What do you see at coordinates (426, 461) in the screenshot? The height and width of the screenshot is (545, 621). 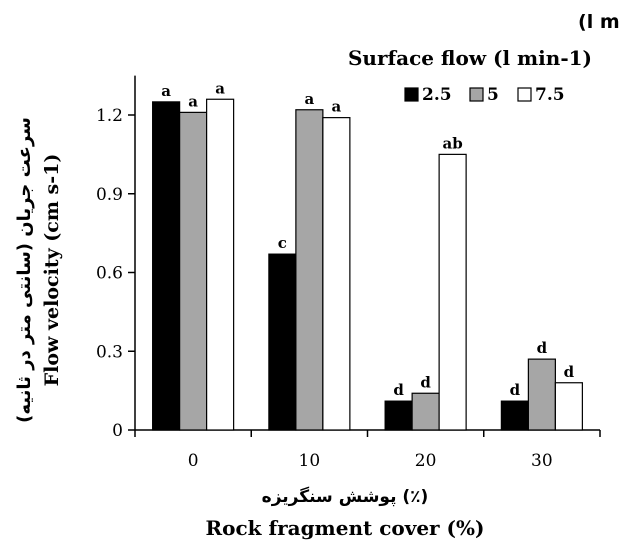 I see `x-tick-label: 20` at bounding box center [426, 461].